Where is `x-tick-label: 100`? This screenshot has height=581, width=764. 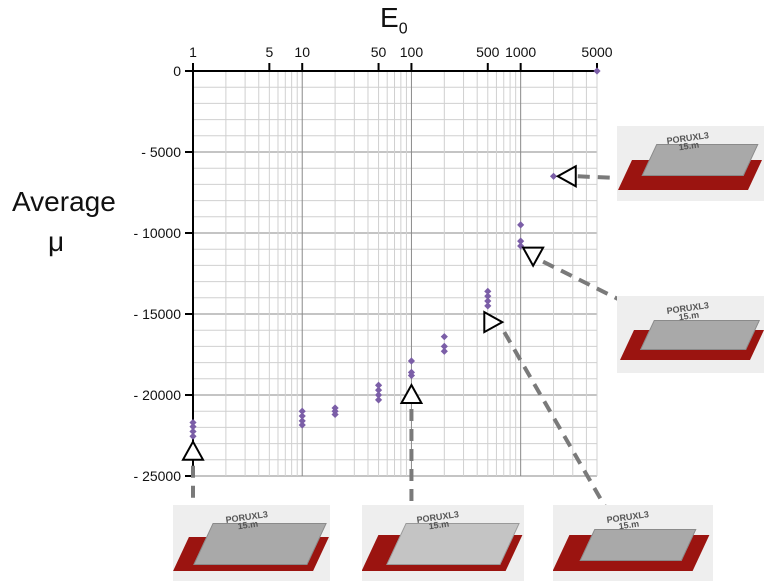 x-tick-label: 100 is located at coordinates (412, 52).